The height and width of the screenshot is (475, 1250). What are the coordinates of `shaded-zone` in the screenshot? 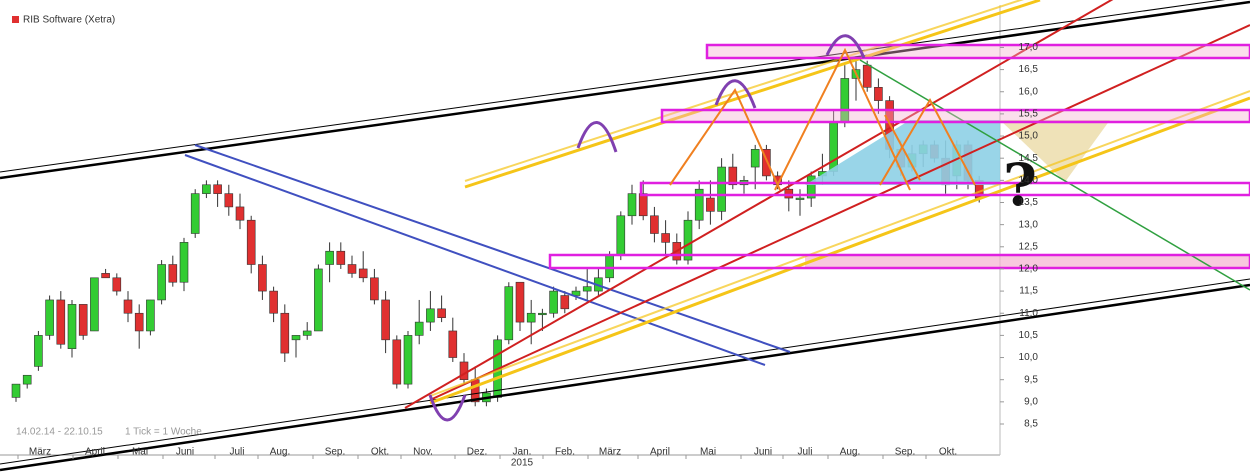 It's located at (1027, 261).